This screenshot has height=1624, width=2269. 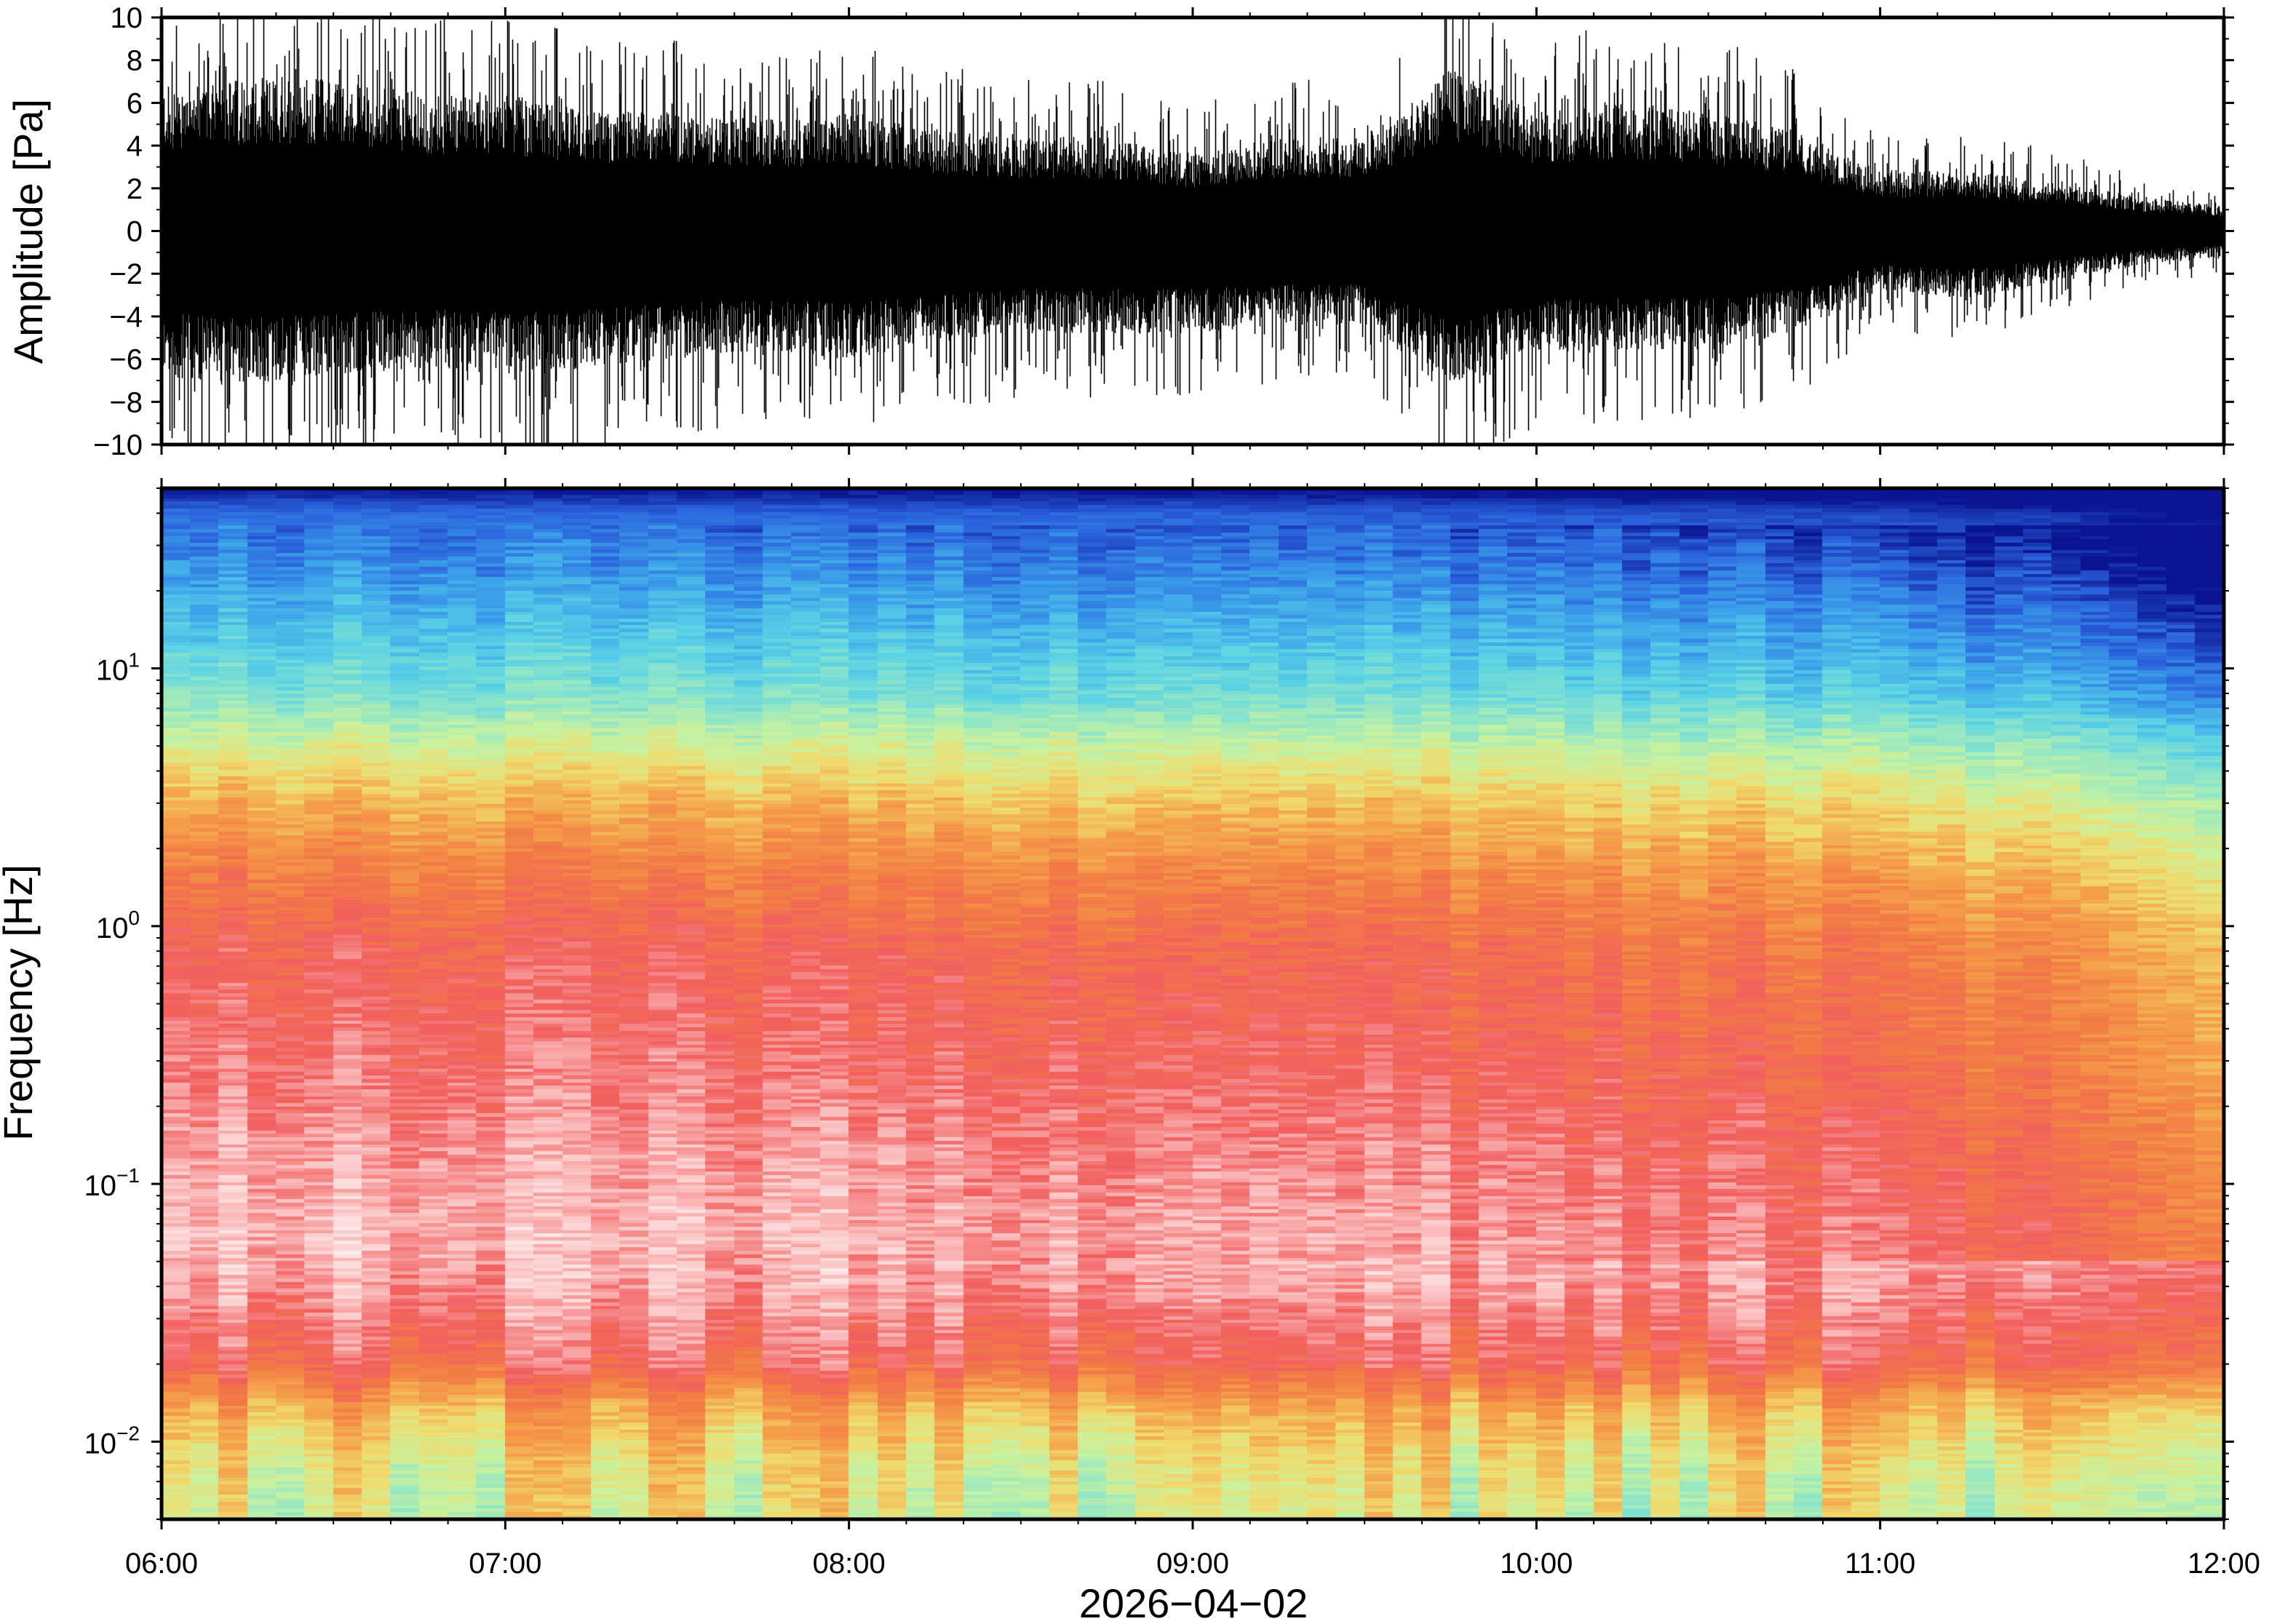 I want to click on spectrogram-y-axis-label: Frequency [Hz], so click(x=20, y=1002).